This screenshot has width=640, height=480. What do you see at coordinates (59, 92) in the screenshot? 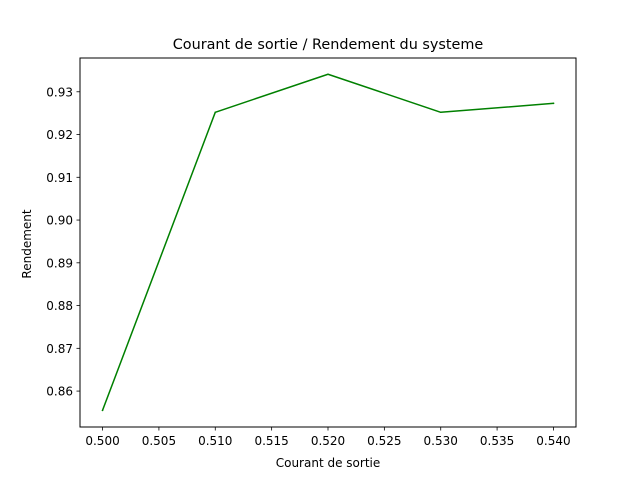
I see `y-tick-label: 0.93` at bounding box center [59, 92].